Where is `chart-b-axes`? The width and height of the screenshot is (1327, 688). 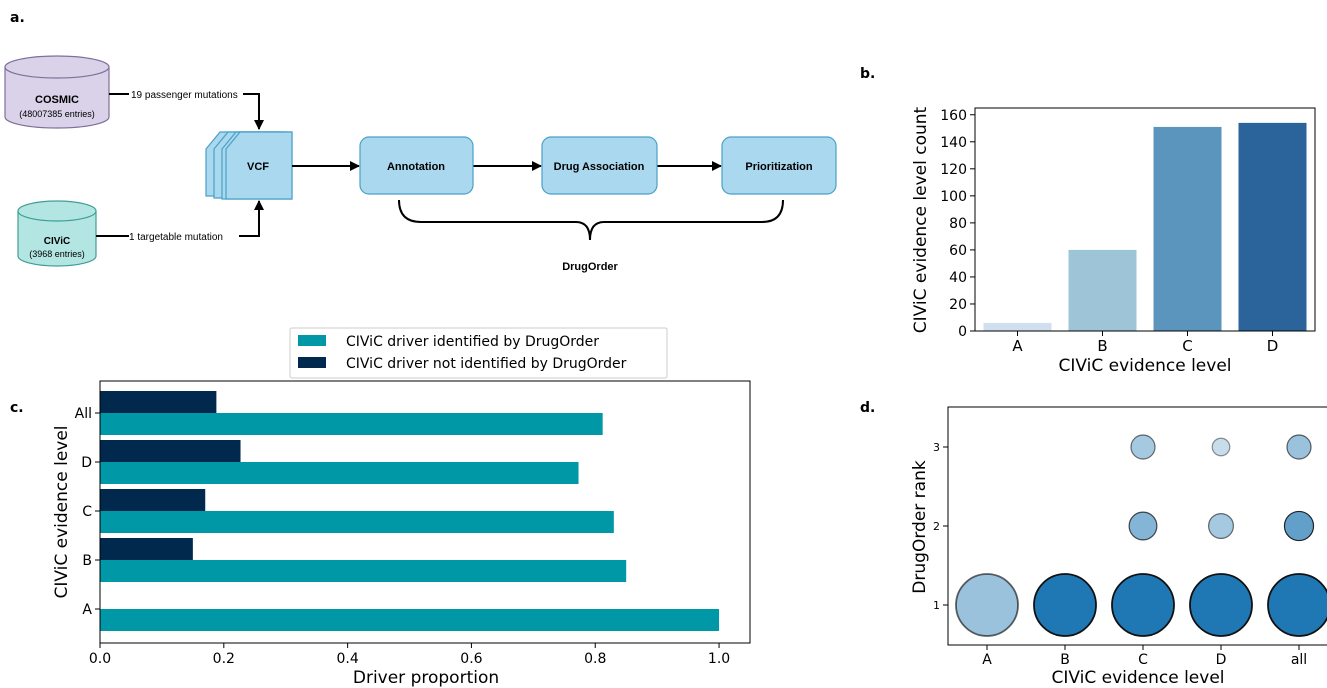
chart-b-axes is located at coordinates (1145, 219).